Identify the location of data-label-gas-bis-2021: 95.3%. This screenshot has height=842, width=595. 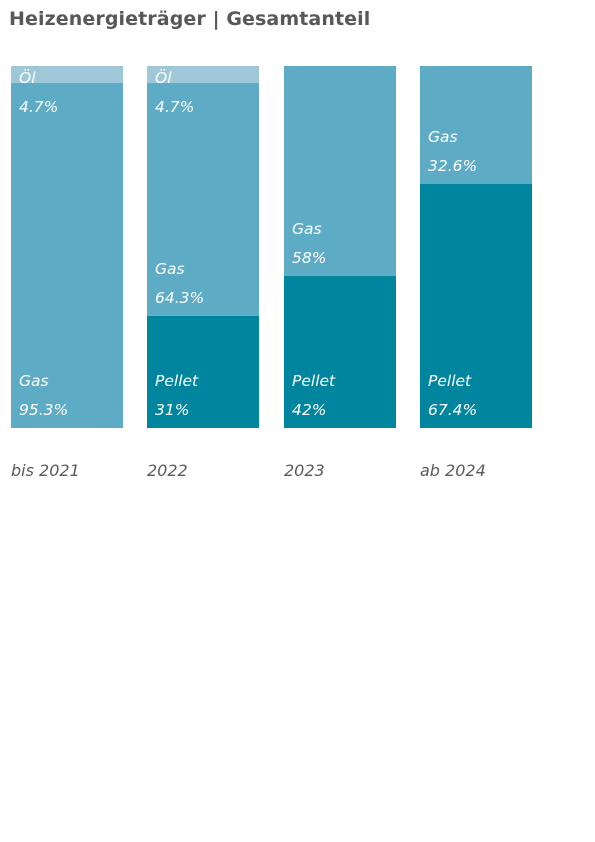
(43, 410).